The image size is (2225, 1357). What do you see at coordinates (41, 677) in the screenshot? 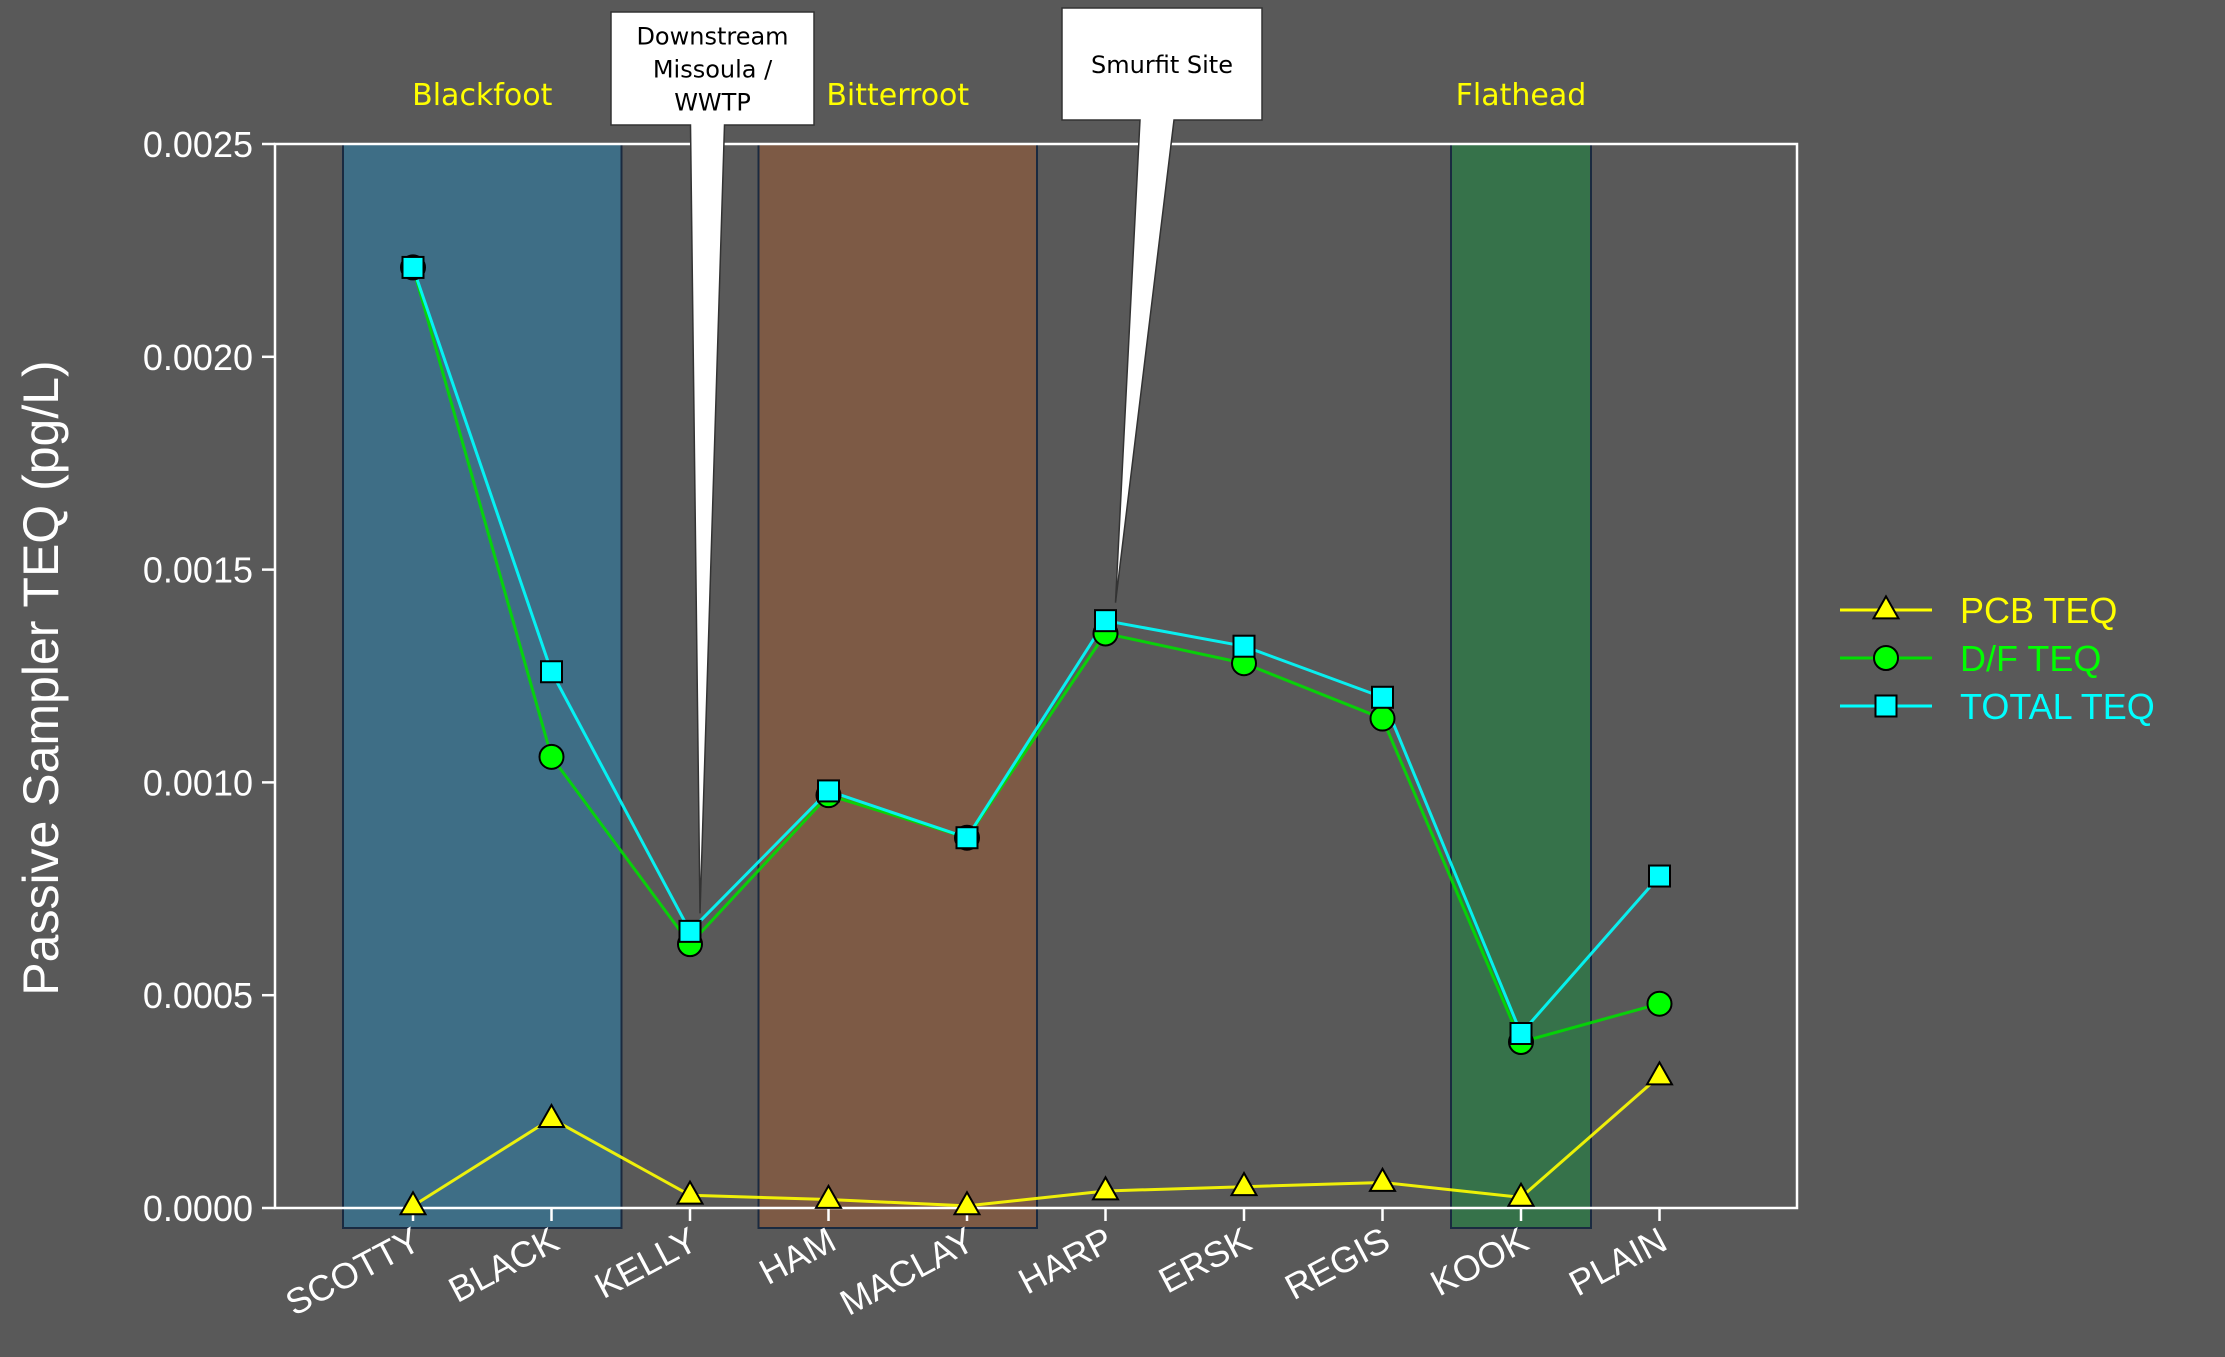
I see `y-axis-title: Passive Sampler TEQ (pg/L)` at bounding box center [41, 677].